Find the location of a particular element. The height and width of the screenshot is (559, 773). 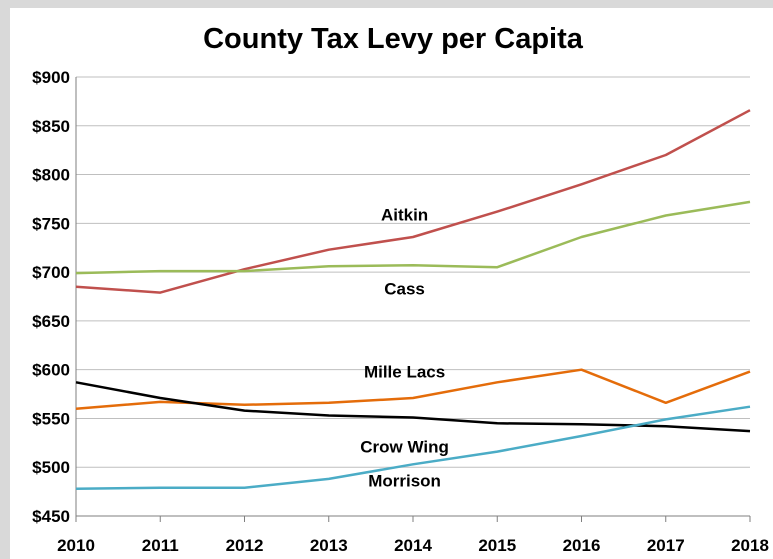

series-label-aitkin: Aitkin is located at coordinates (404, 214).